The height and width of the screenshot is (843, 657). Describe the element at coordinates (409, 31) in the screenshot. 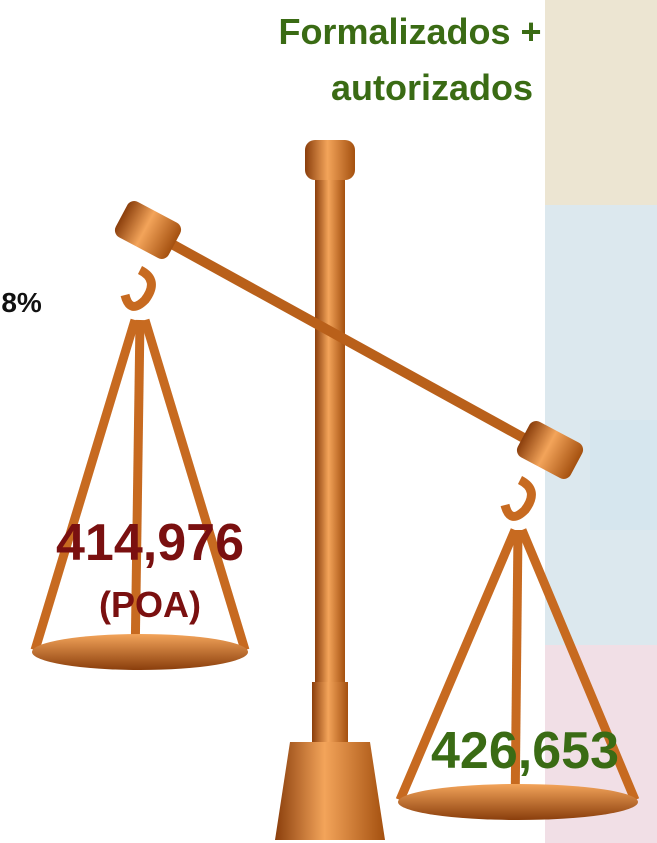

I see `title-line: Formalizados +` at that location.